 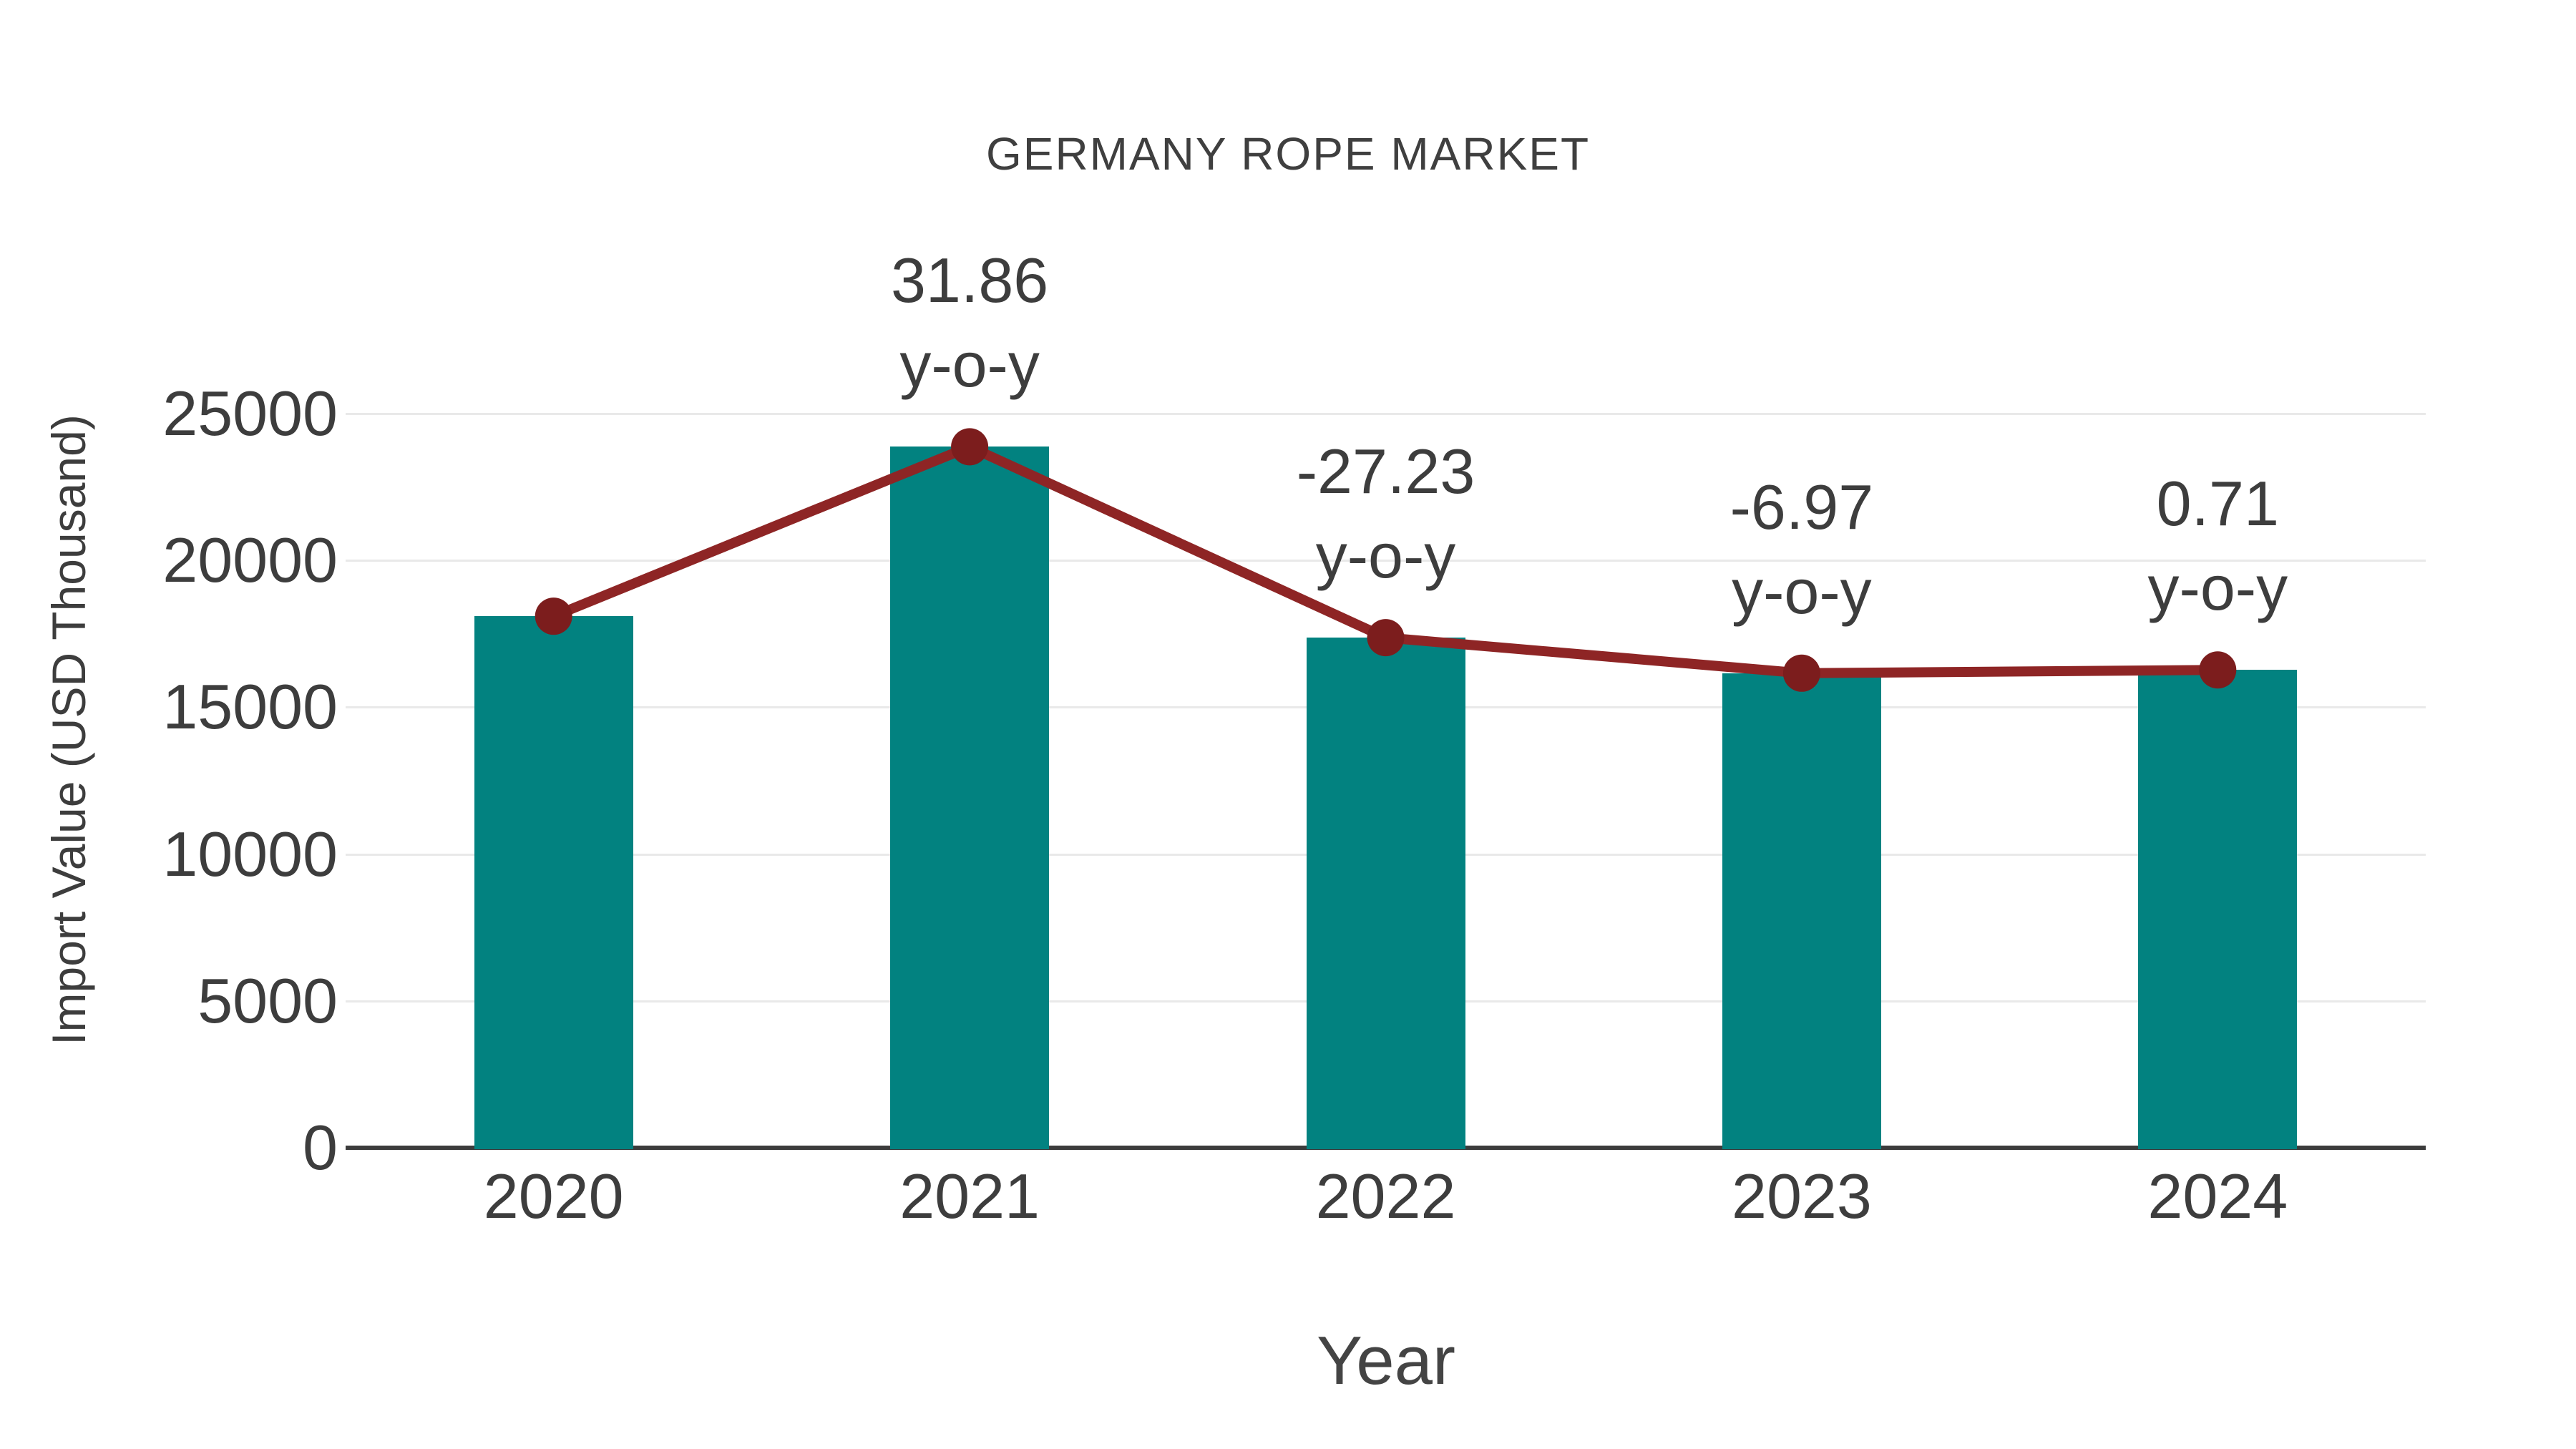 I want to click on trend-dot-2020, so click(x=553, y=616).